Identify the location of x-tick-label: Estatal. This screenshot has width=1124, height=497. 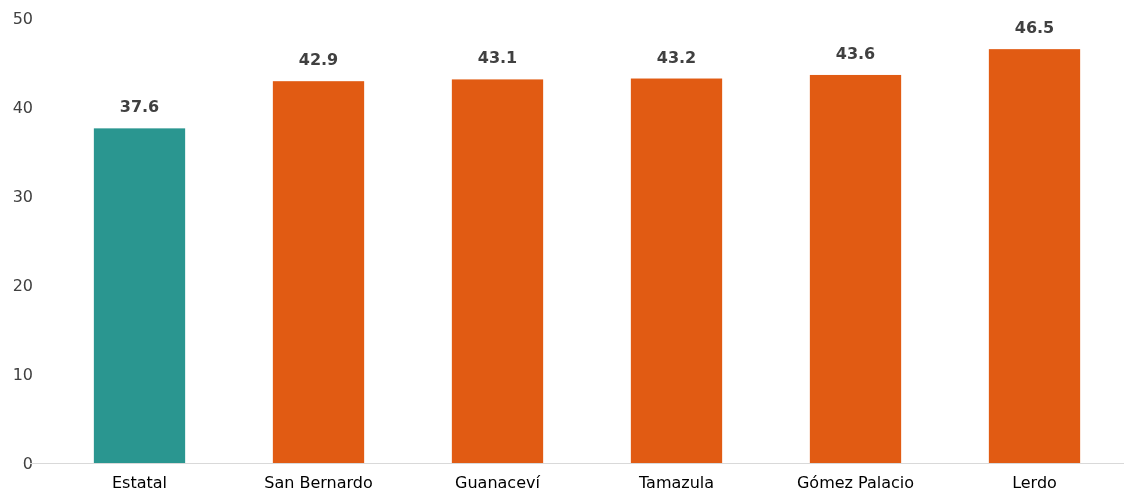
(139, 483).